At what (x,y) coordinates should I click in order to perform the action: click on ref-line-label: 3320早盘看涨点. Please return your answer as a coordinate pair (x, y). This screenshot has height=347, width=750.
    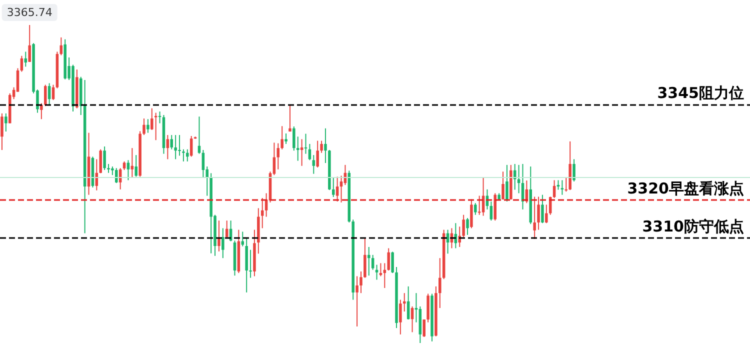
    Looking at the image, I should click on (685, 188).